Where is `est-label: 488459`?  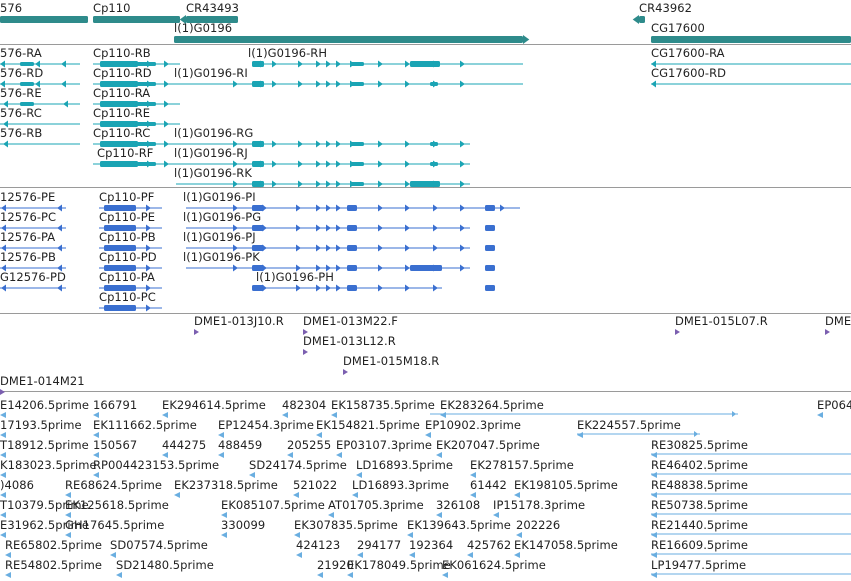
est-label: 488459 is located at coordinates (240, 445).